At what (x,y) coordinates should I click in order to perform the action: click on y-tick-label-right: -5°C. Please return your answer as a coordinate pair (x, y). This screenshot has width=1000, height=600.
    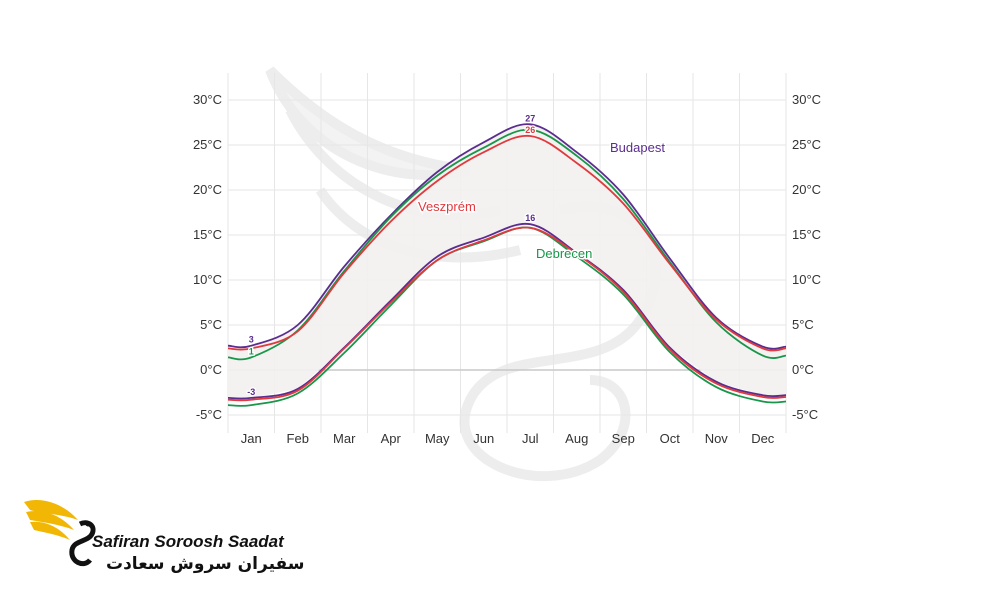
    Looking at the image, I should click on (805, 414).